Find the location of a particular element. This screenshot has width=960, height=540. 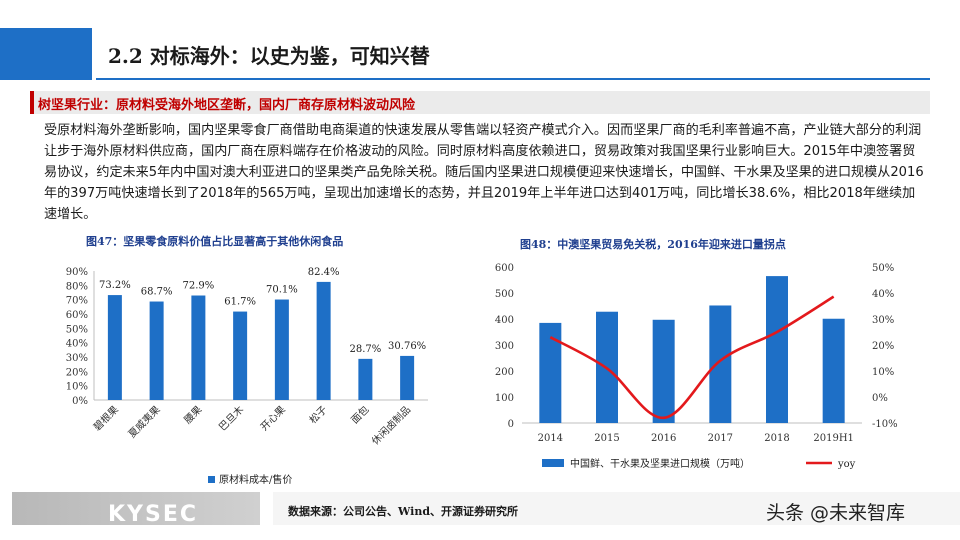

y-right-tick-label: 0% is located at coordinates (880, 398).